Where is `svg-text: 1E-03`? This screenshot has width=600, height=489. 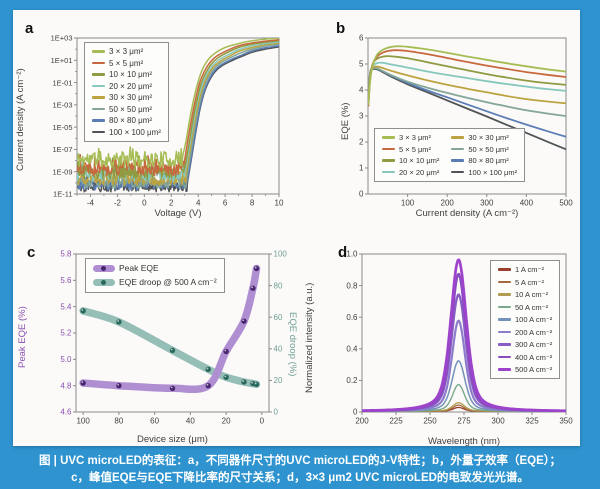 svg-text: 1E-03 is located at coordinates (62, 105).